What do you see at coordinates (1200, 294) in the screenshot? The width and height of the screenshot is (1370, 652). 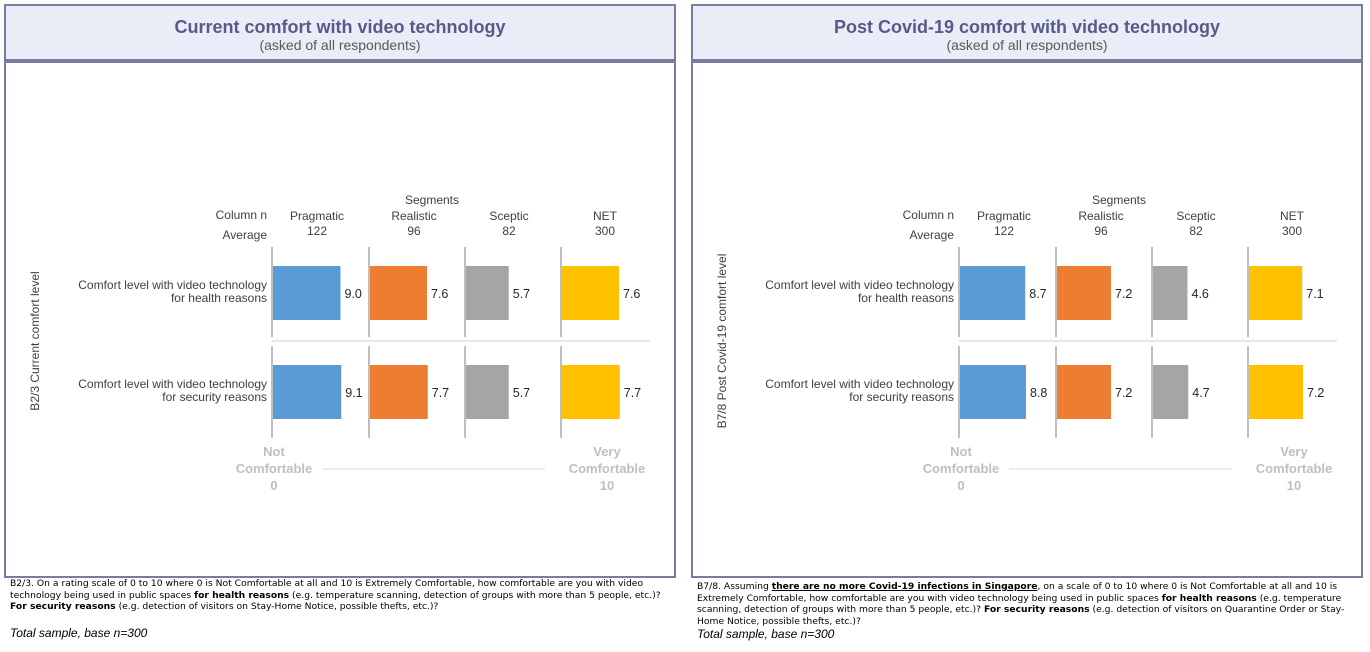 I see `value-label: 4.6` at bounding box center [1200, 294].